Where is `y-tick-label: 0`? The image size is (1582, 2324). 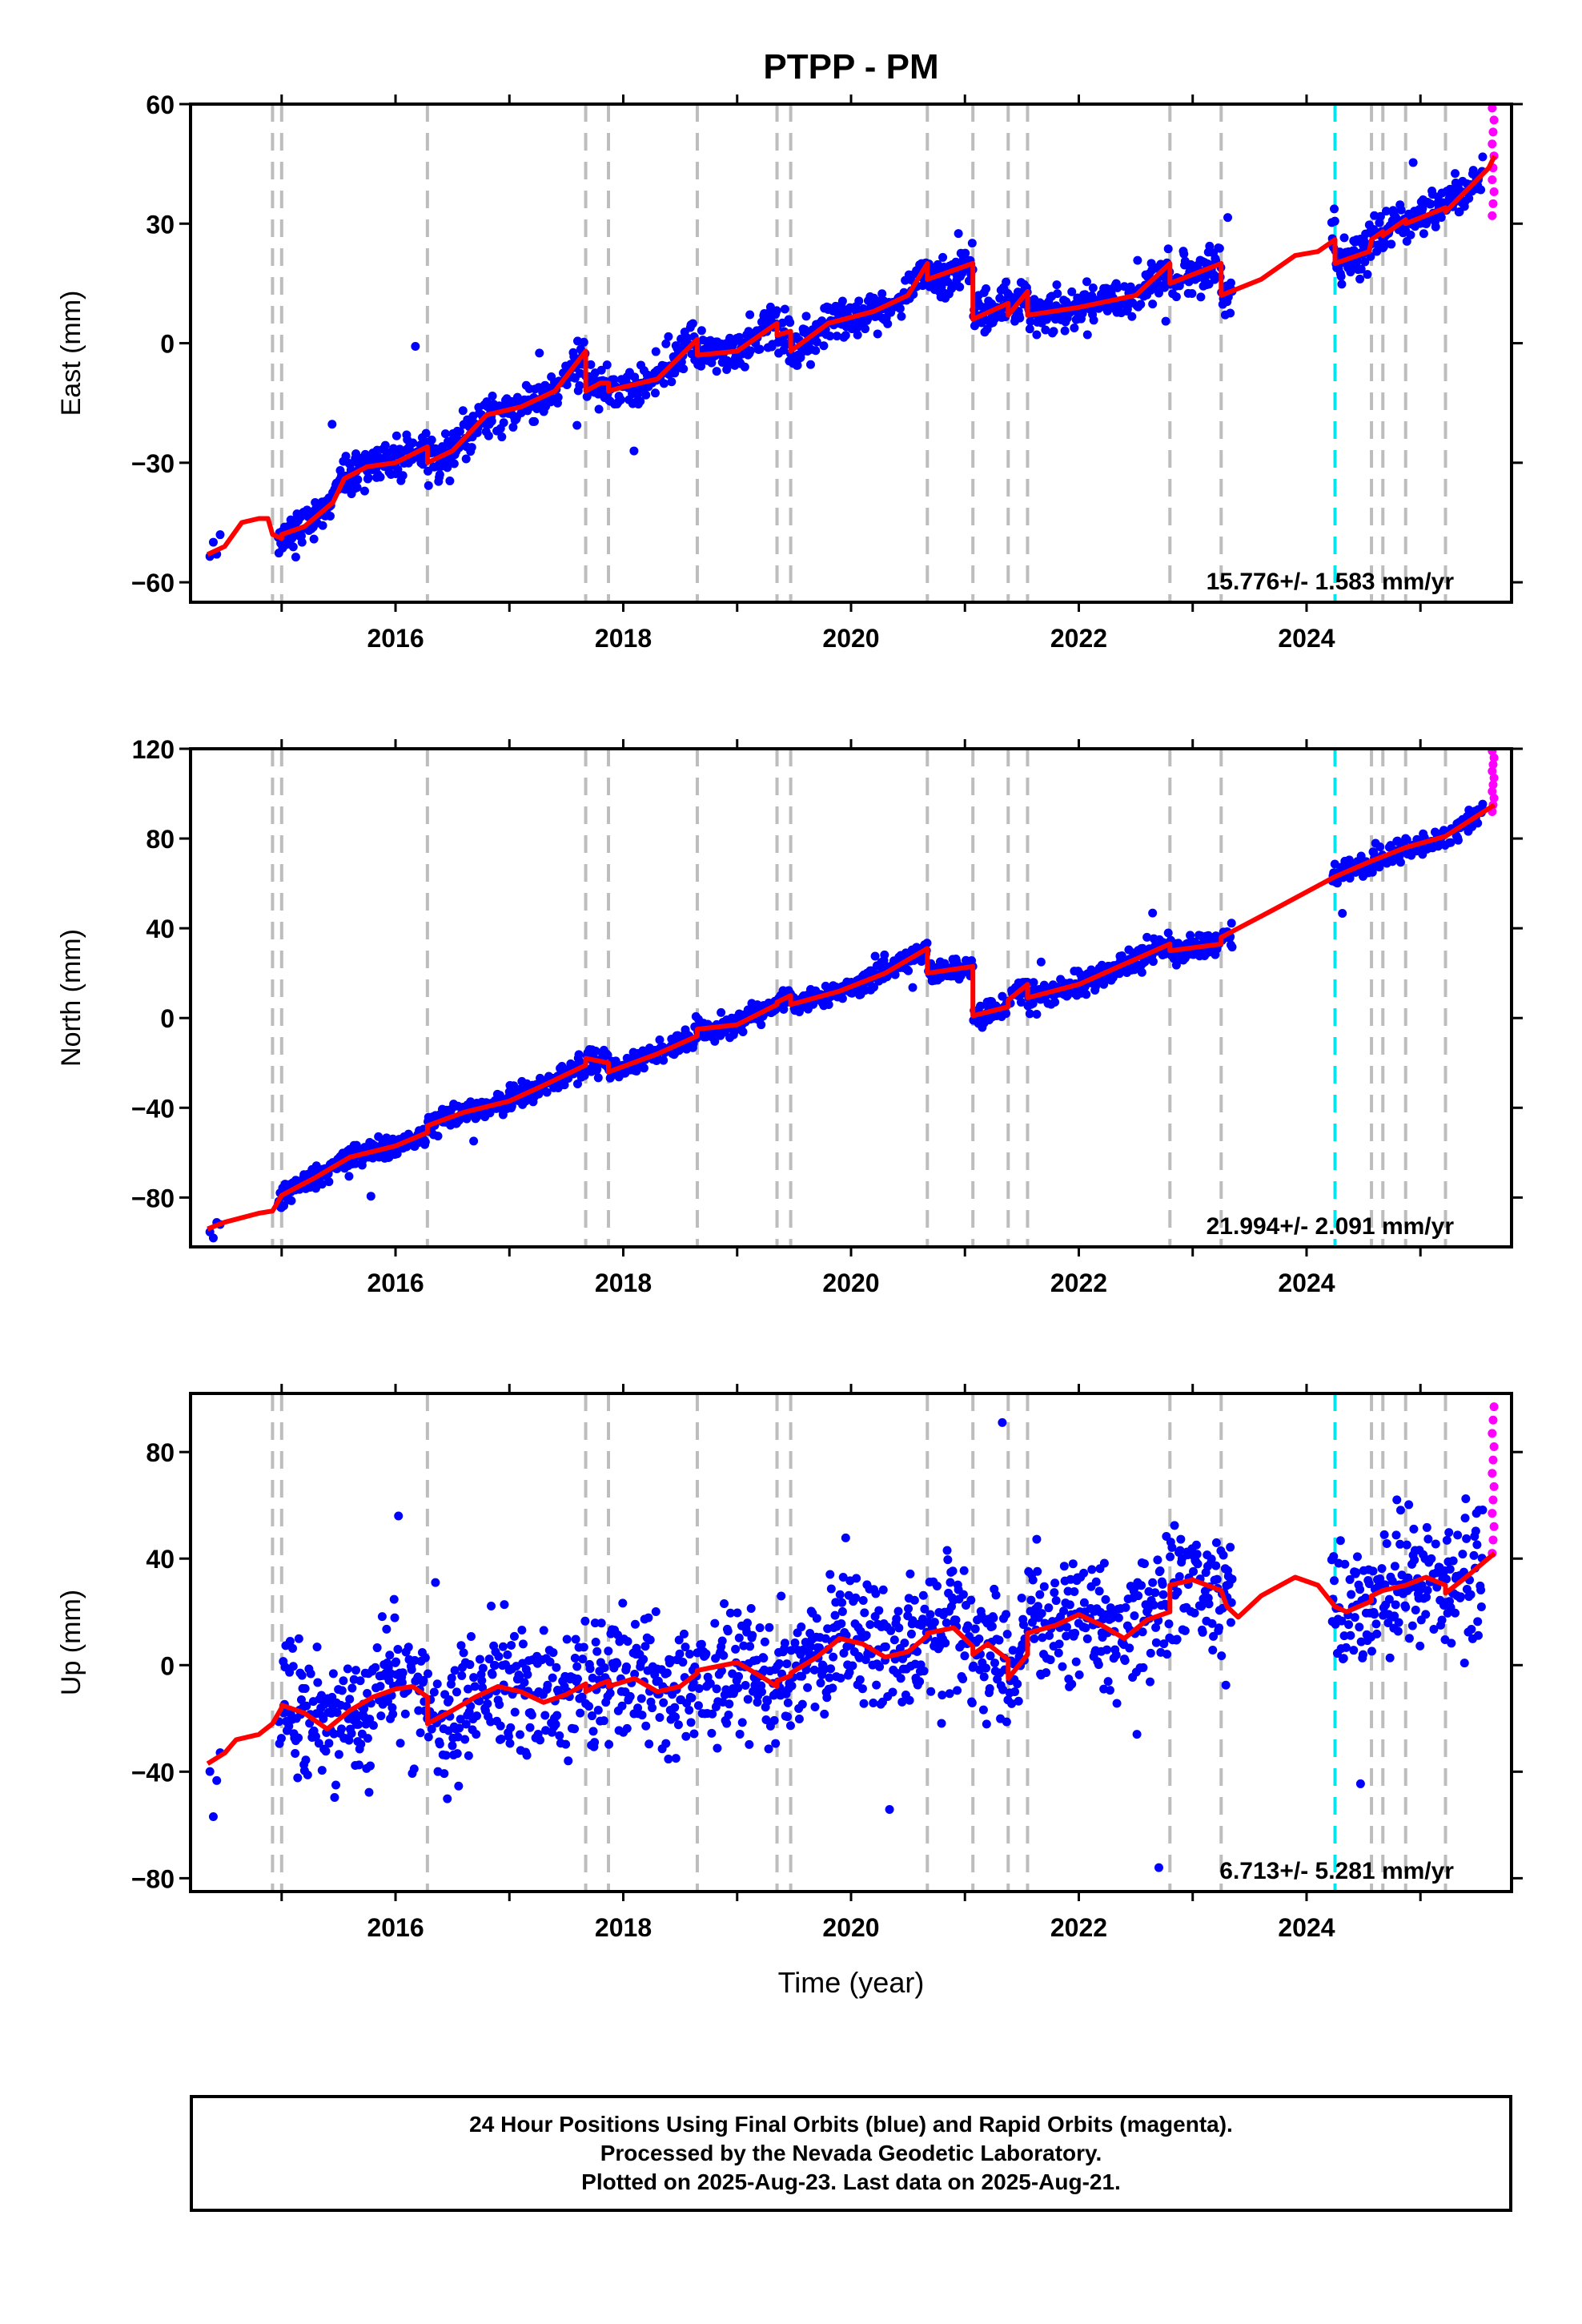 y-tick-label: 0 is located at coordinates (168, 1018).